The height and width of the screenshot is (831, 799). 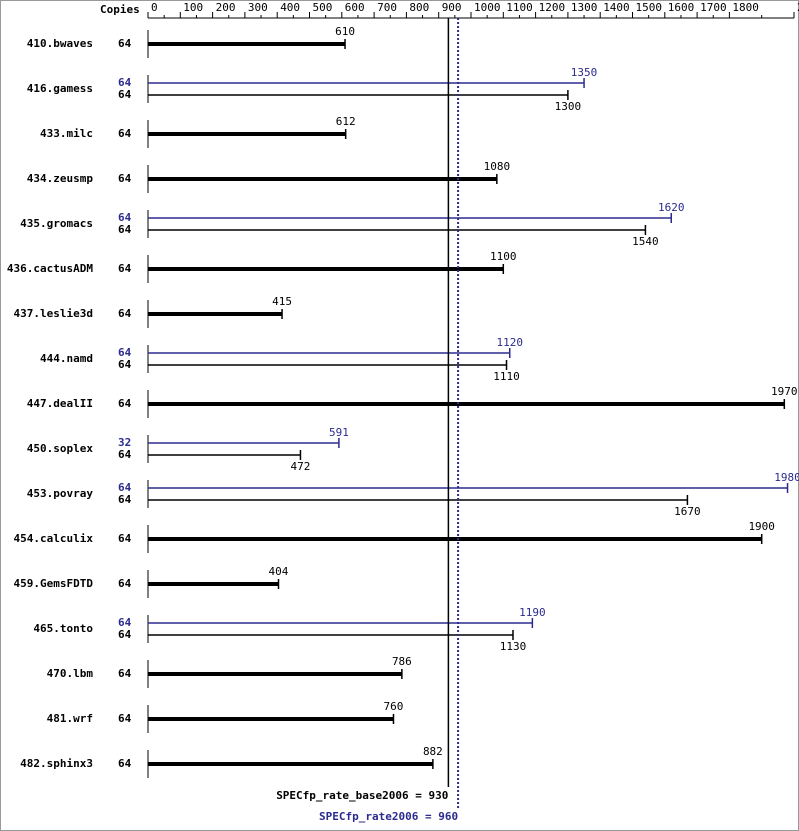 I want to click on value-label: 760, so click(x=394, y=706).